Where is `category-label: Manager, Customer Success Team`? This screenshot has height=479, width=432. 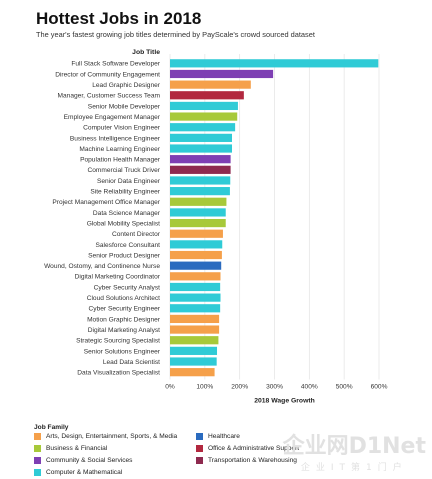 category-label: Manager, Customer Success Team is located at coordinates (109, 96).